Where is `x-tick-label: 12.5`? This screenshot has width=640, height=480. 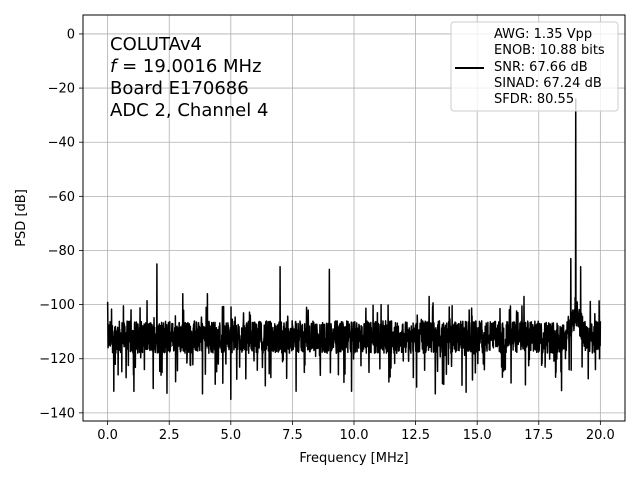
x-tick-label: 12.5 is located at coordinates (415, 435).